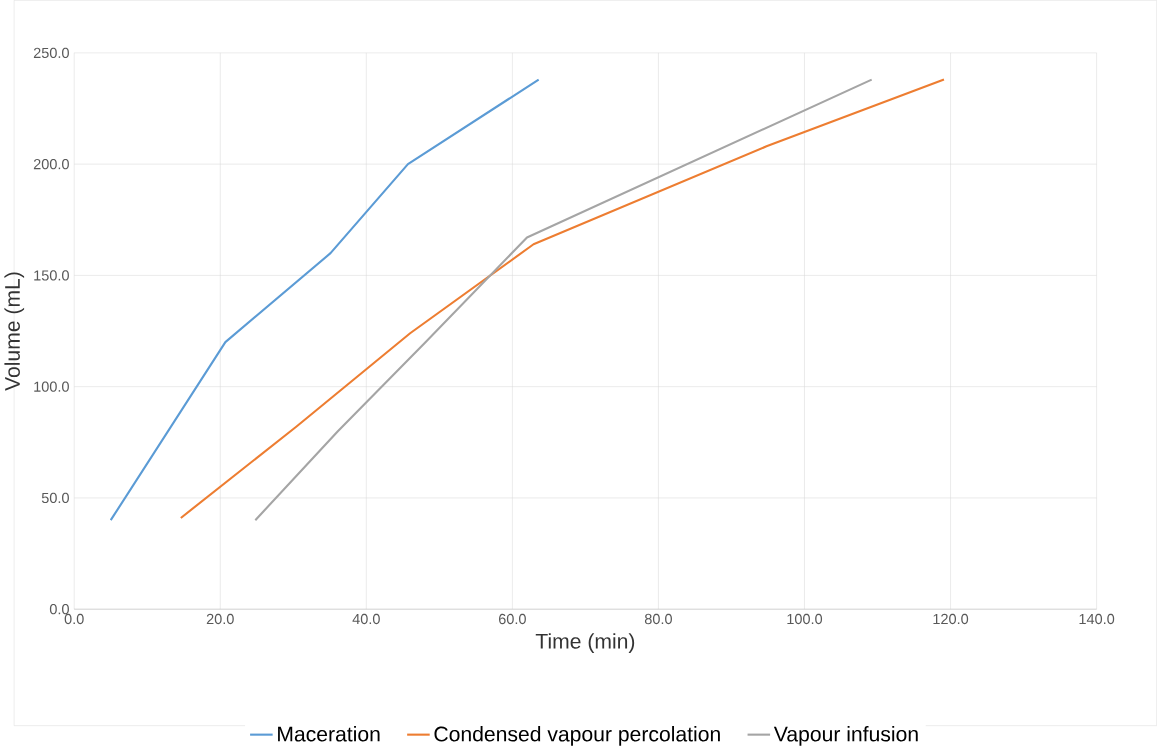 Image resolution: width=1157 pixels, height=749 pixels. What do you see at coordinates (51, 164) in the screenshot?
I see `y-tick-label: 200.0` at bounding box center [51, 164].